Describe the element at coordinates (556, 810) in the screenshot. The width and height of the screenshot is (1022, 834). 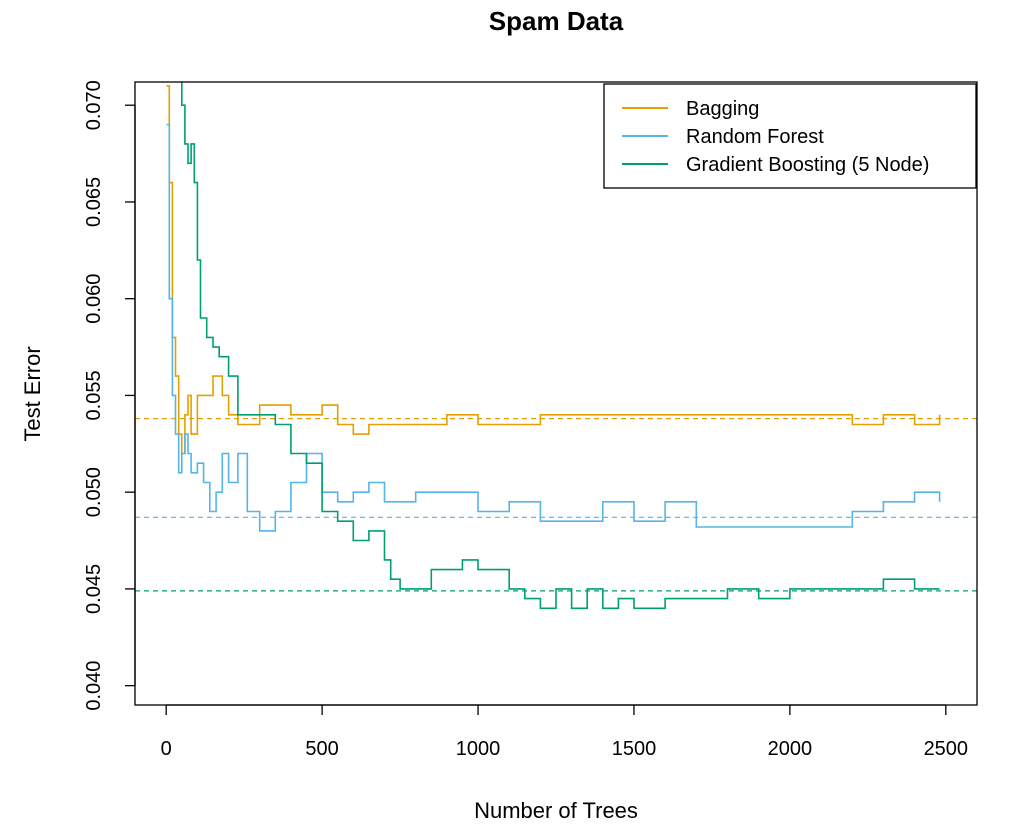
I see `x-axis-label: Number of Trees` at that location.